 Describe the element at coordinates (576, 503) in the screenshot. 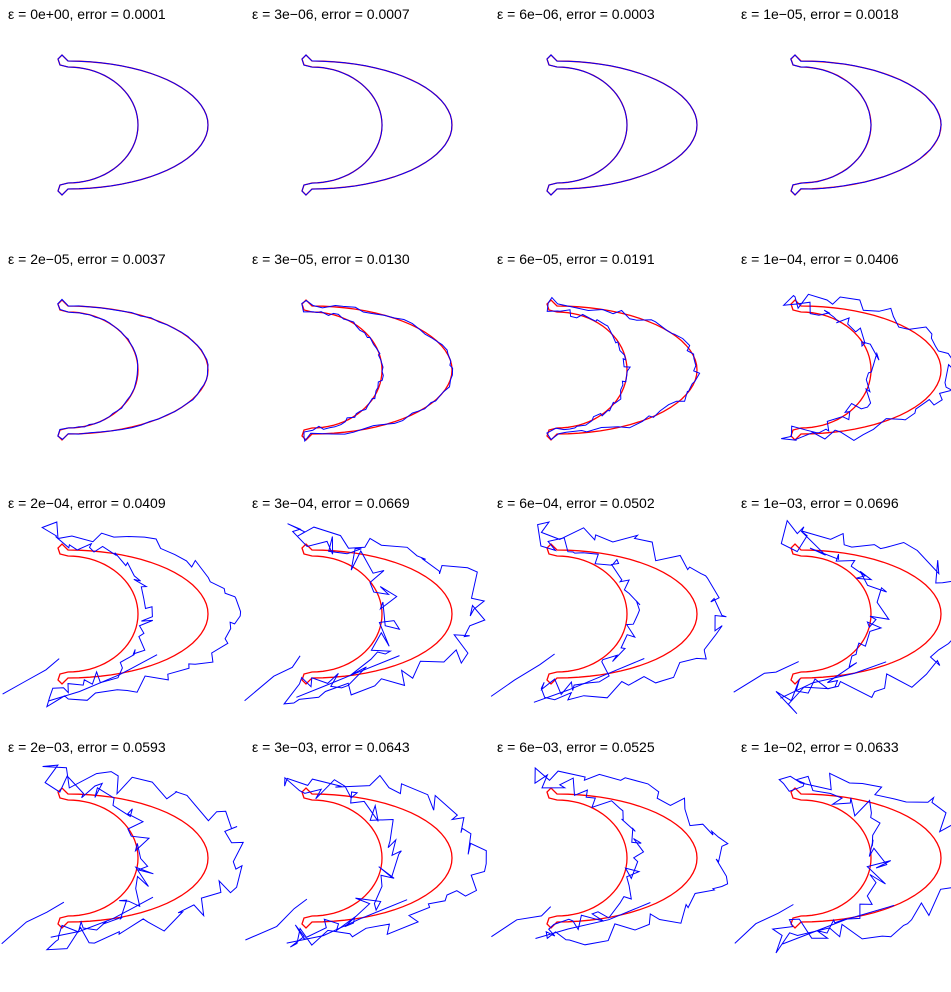

I see `panel-title: ε = 6e−04, error = 0.0502` at that location.